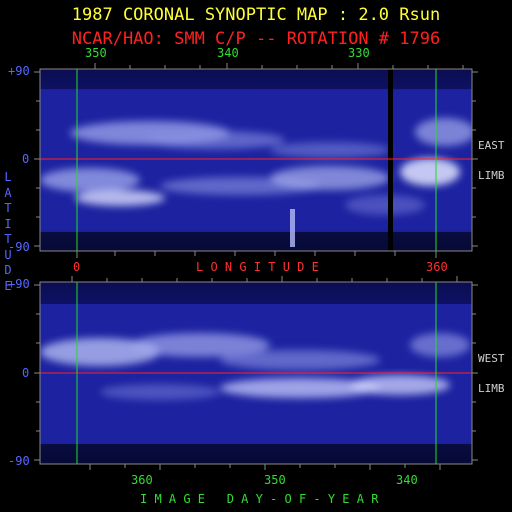 Image resolution: width=512 pixels, height=512 pixels. What do you see at coordinates (275, 480) in the screenshot?
I see `day-tick-350: 350` at bounding box center [275, 480].